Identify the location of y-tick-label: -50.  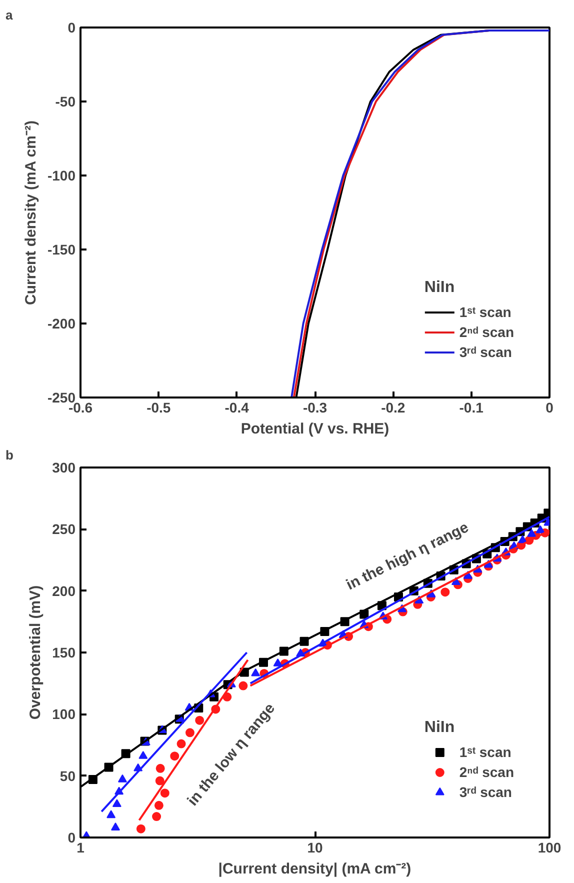
(65, 102).